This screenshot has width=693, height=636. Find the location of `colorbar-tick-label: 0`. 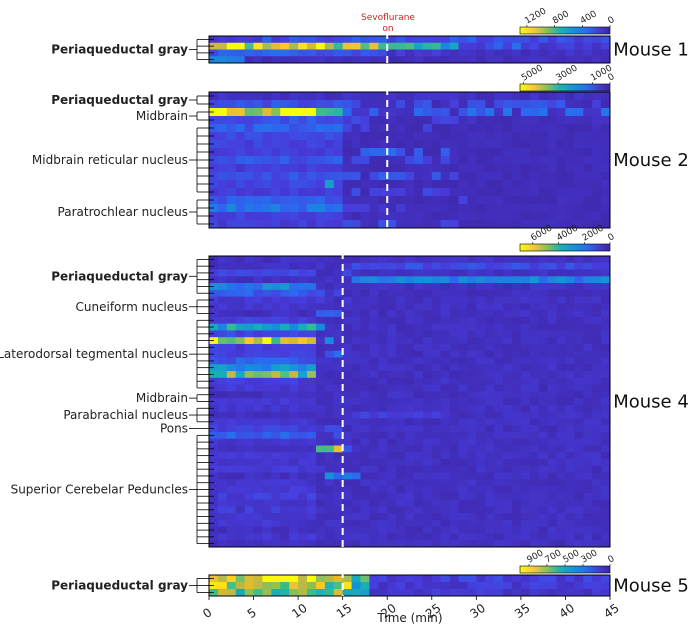

colorbar-tick-label: 0 is located at coordinates (612, 78).